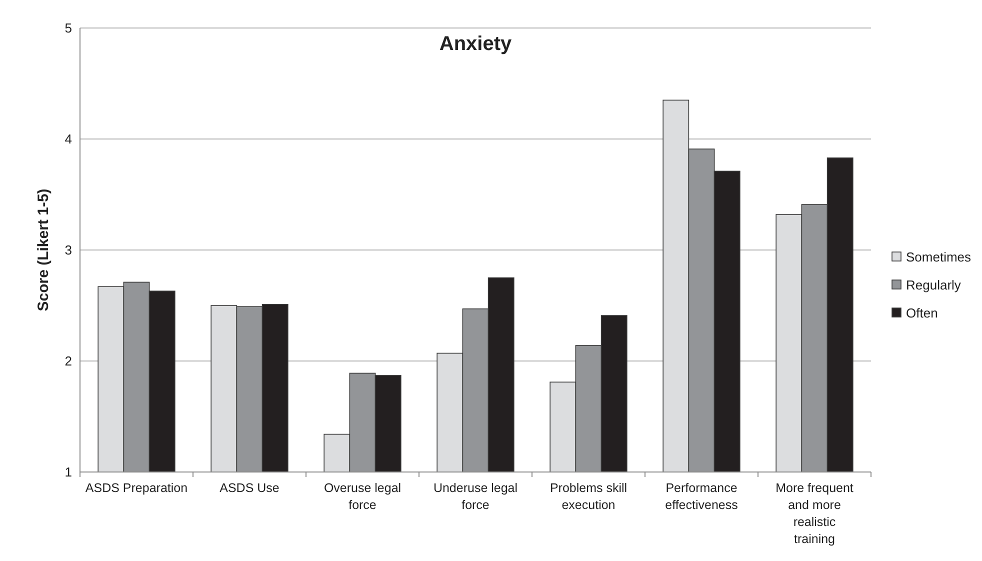 The width and height of the screenshot is (982, 561). I want to click on x-tick-label: Performance effectiveness, so click(701, 496).